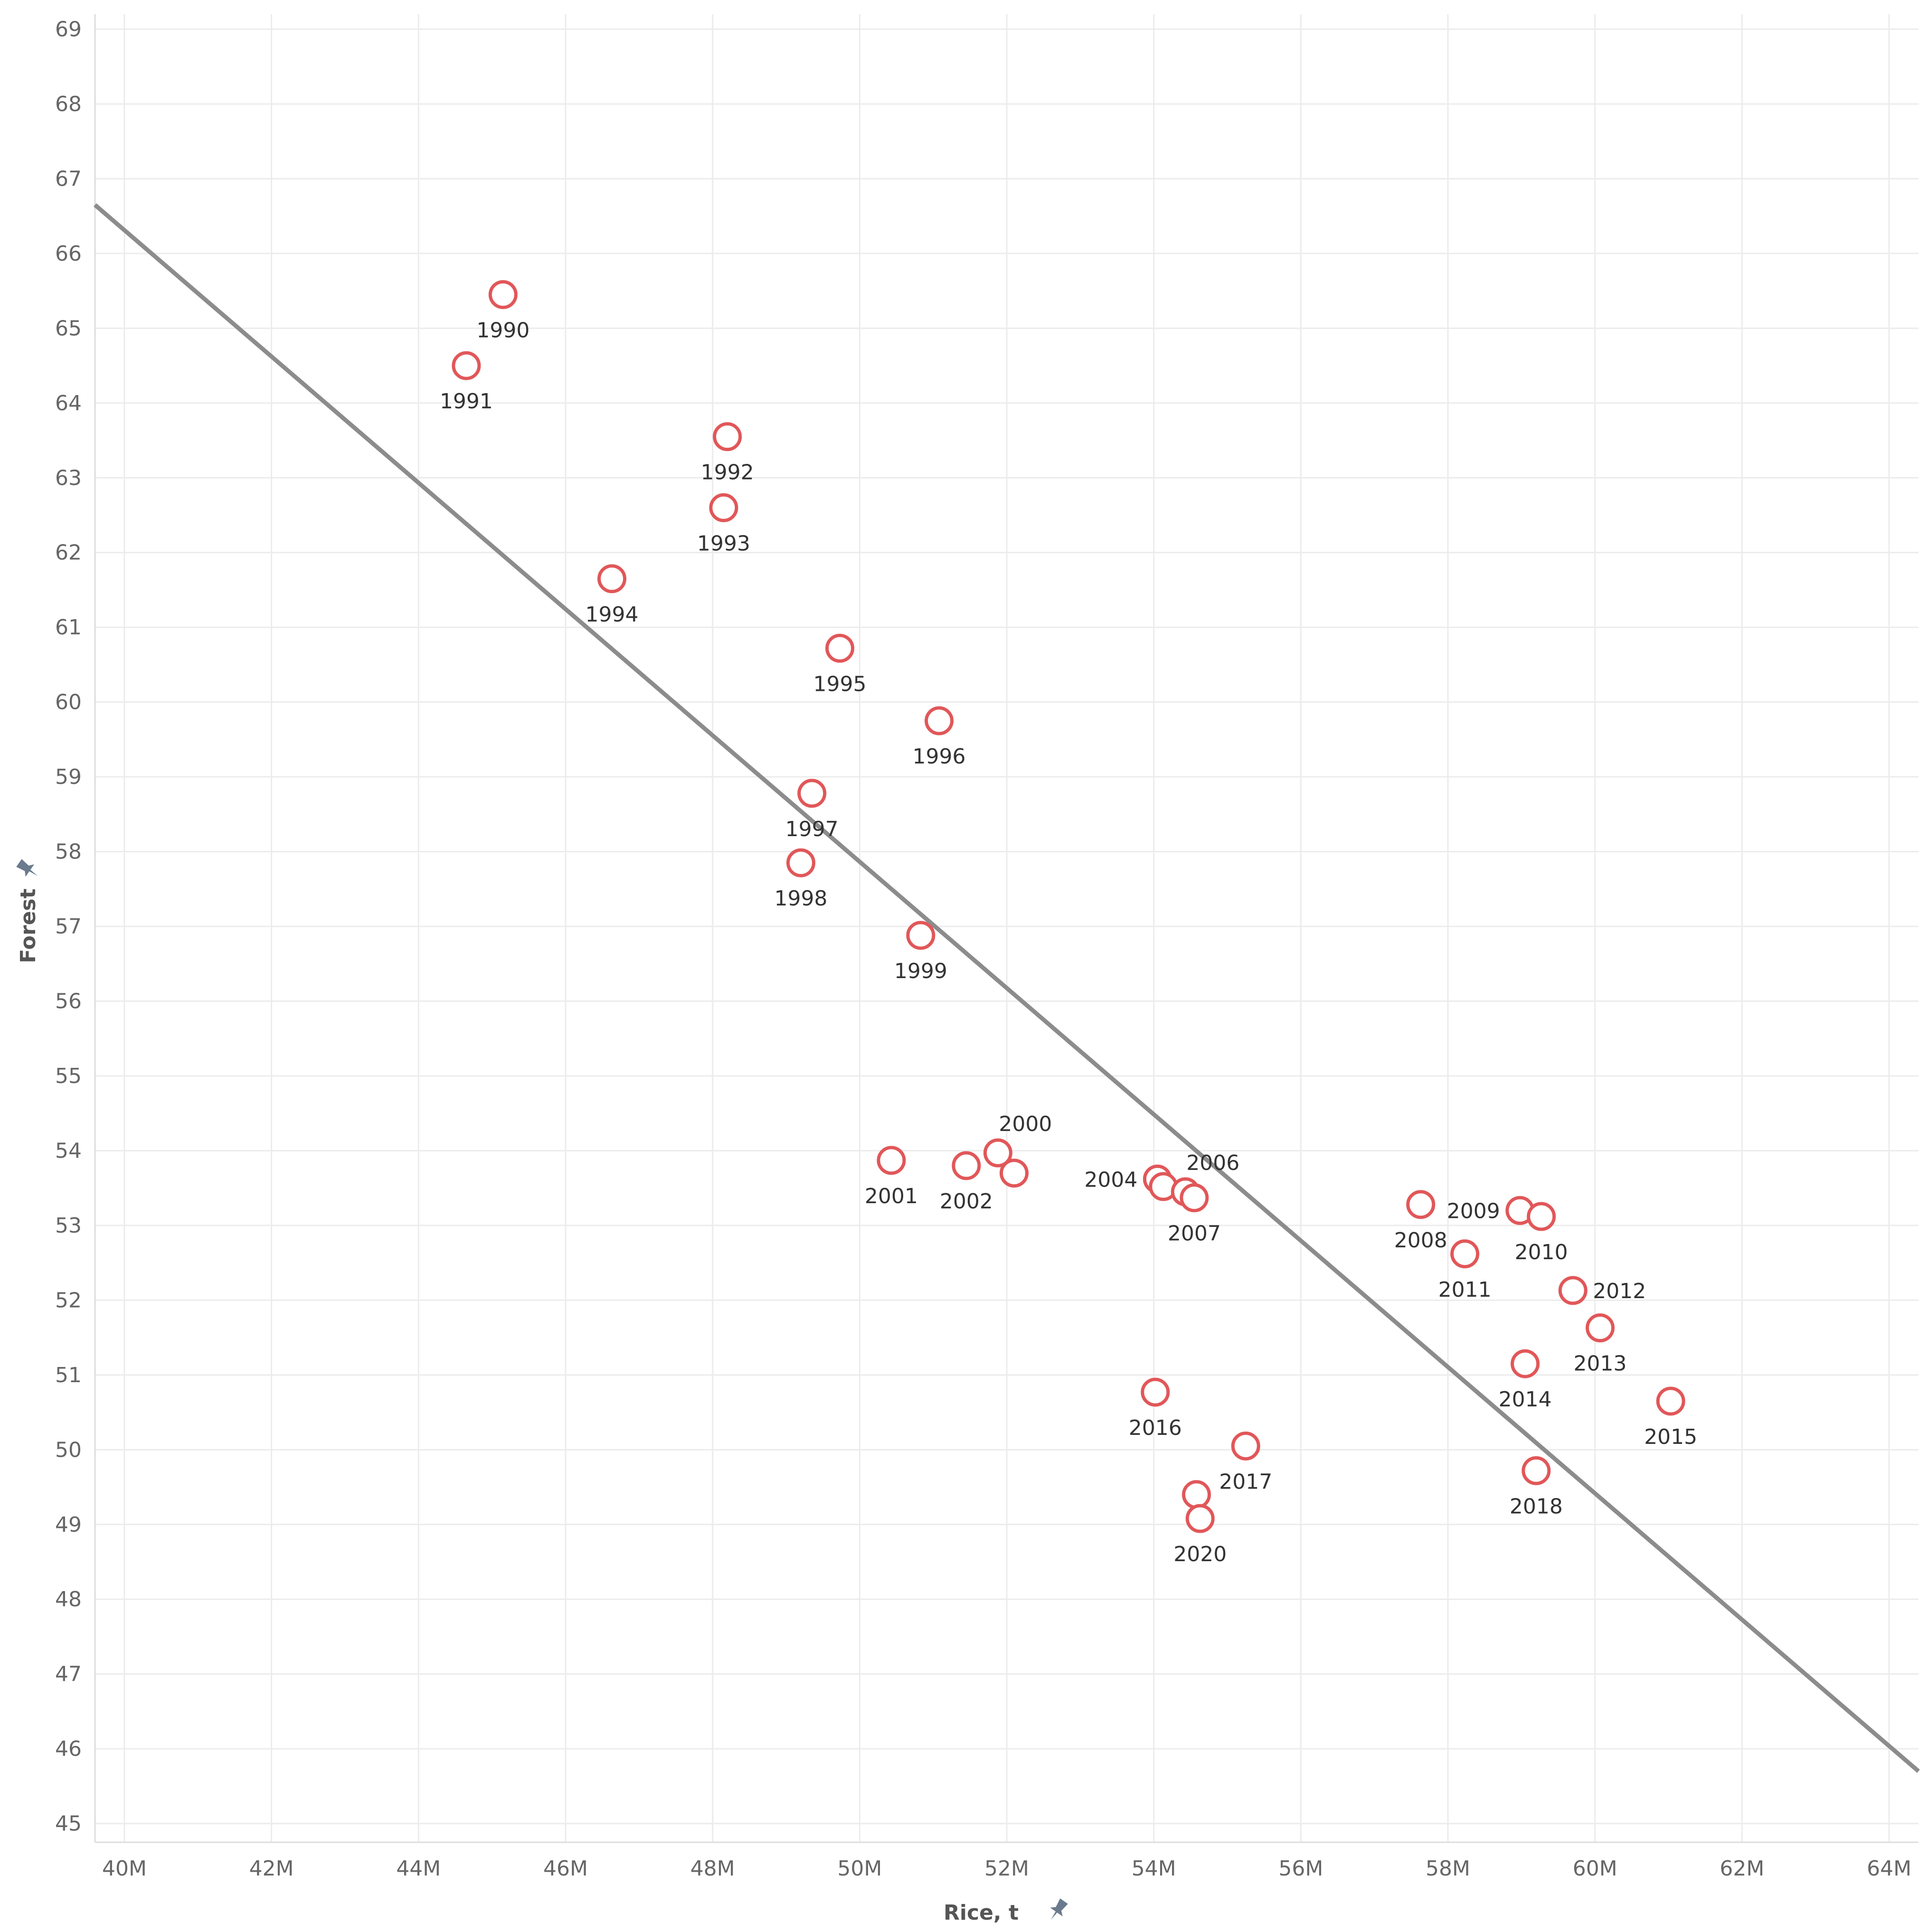  What do you see at coordinates (812, 829) in the screenshot?
I see `point-label: 1997` at bounding box center [812, 829].